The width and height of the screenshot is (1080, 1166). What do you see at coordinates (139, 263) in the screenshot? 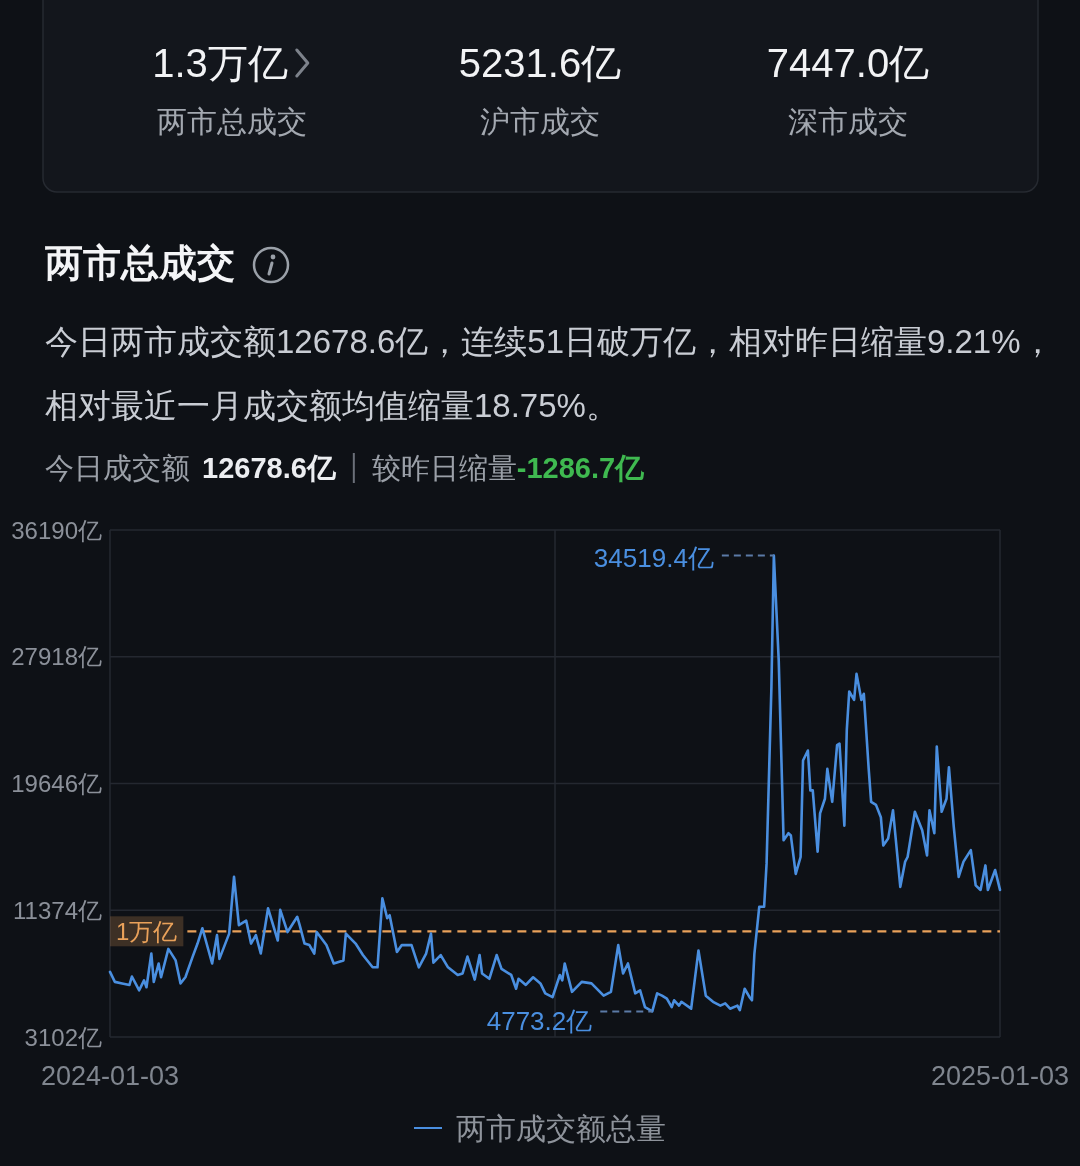
I see `chart-title: 两市总成交` at bounding box center [139, 263].